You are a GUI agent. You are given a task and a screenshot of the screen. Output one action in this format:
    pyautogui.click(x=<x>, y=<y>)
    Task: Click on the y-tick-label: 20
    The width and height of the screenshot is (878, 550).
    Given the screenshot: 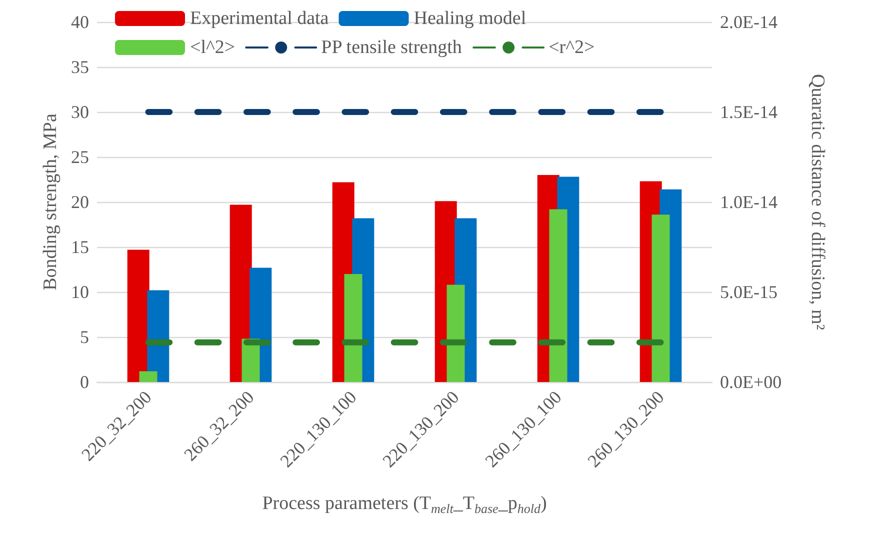 What is the action you would take?
    pyautogui.click(x=80, y=202)
    